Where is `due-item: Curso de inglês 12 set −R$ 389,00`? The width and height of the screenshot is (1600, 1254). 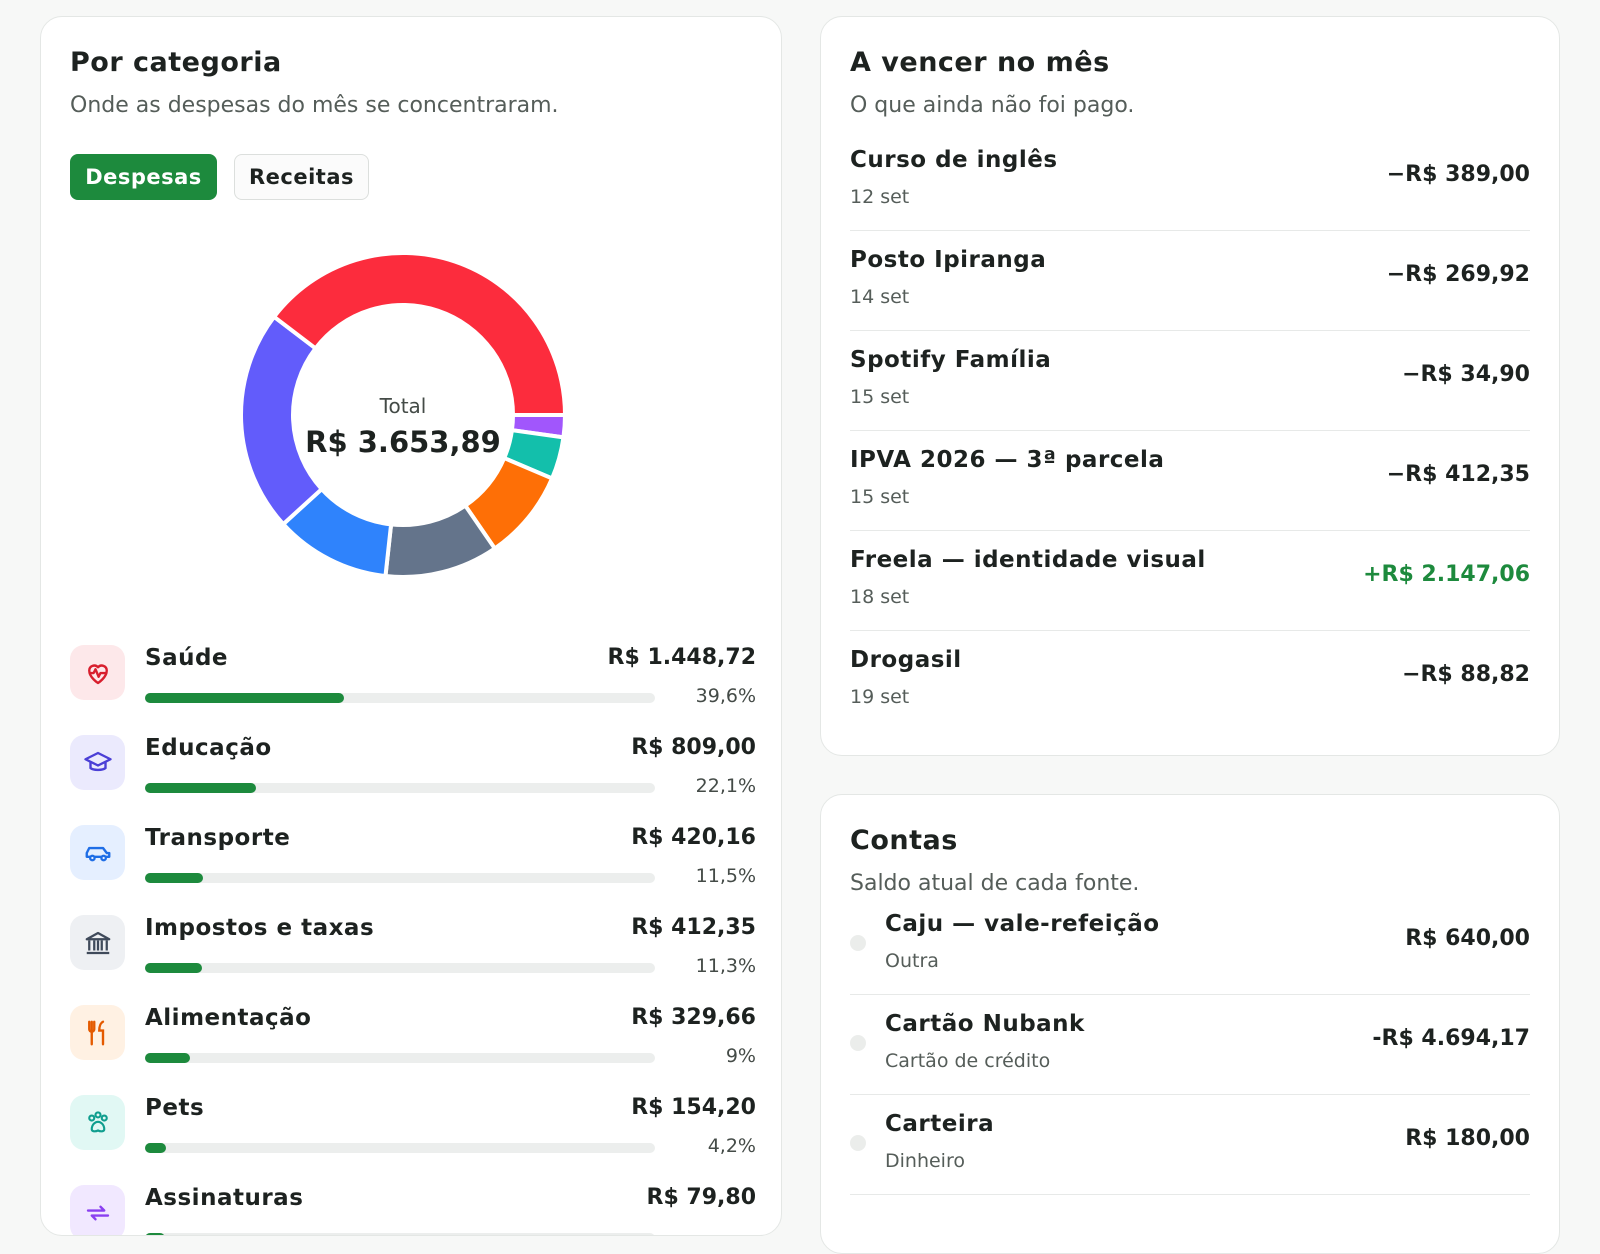 due-item: Curso de inglês 12 set −R$ 389,00 is located at coordinates (1190, 181).